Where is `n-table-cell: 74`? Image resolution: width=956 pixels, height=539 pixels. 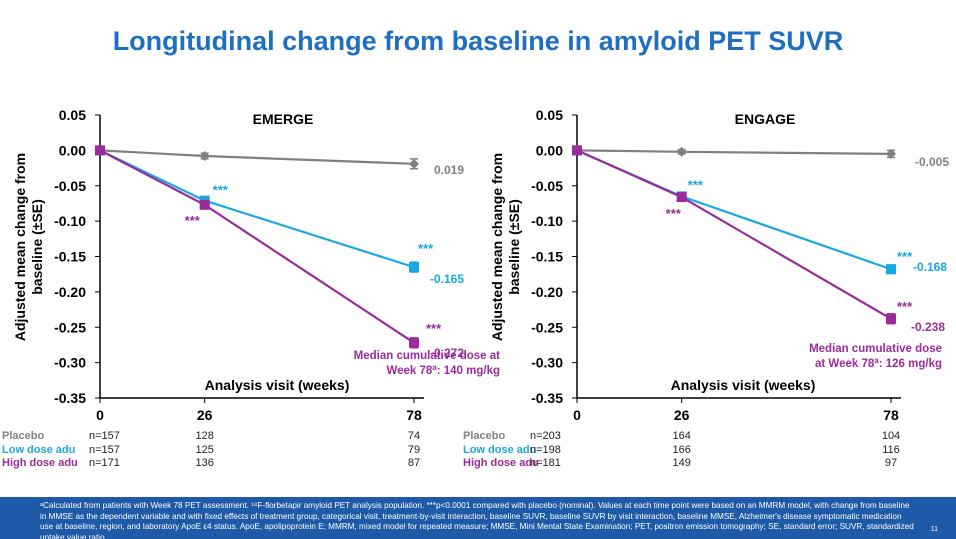 n-table-cell: 74 is located at coordinates (414, 436).